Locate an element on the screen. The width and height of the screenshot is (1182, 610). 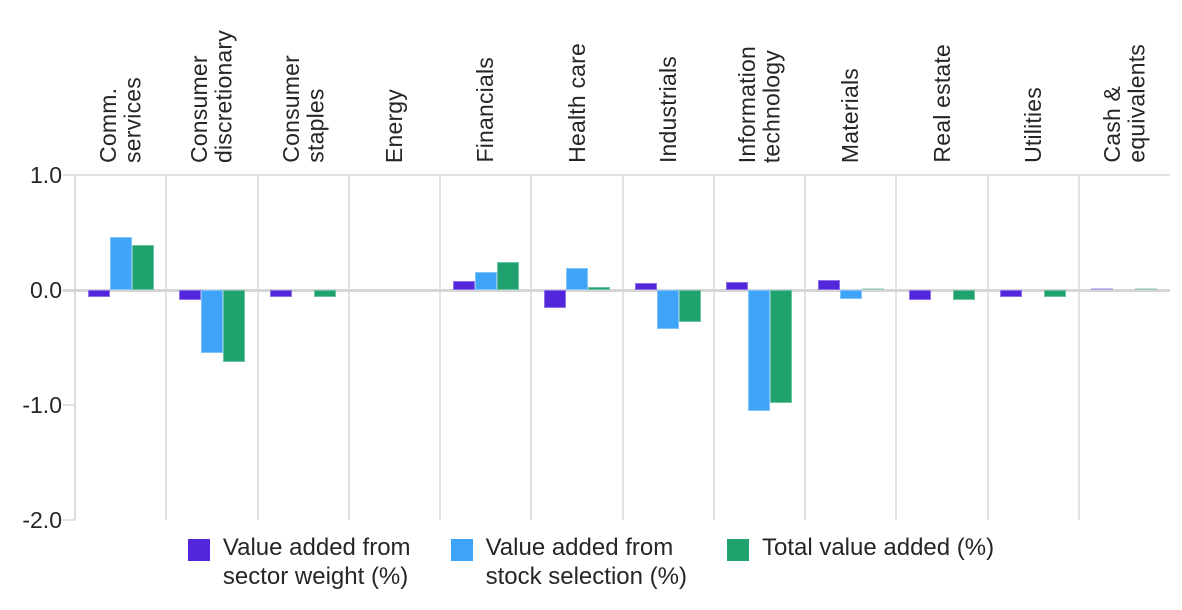
category-cell: Comm. services is located at coordinates (120, 81).